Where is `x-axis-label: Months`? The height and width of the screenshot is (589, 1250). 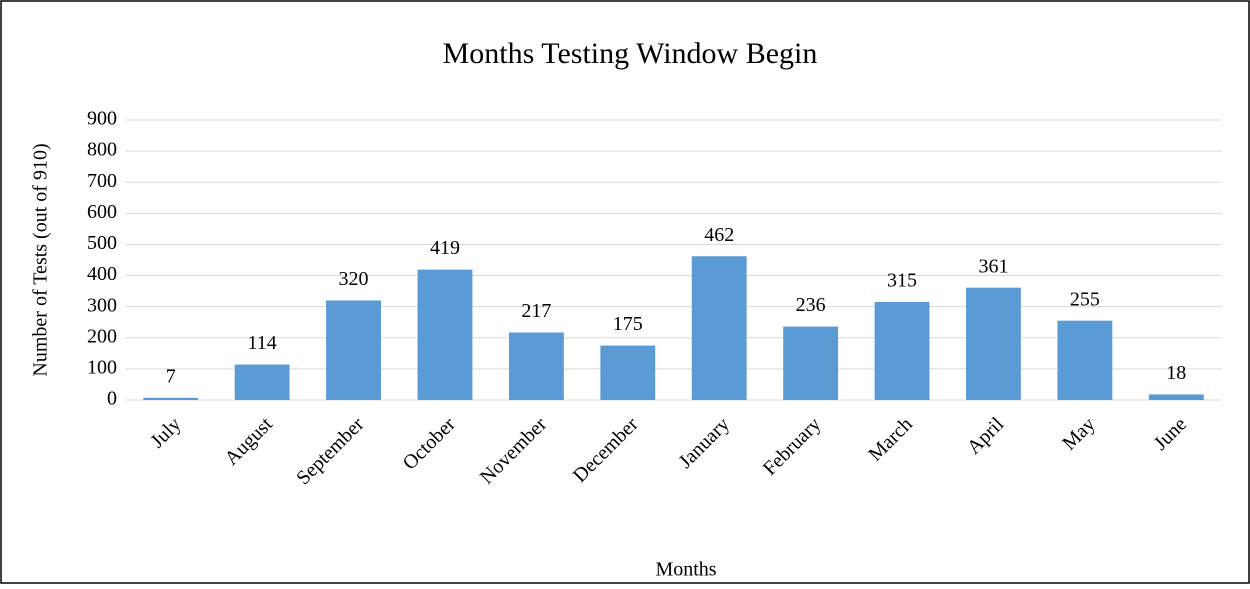
x-axis-label: Months is located at coordinates (685, 570).